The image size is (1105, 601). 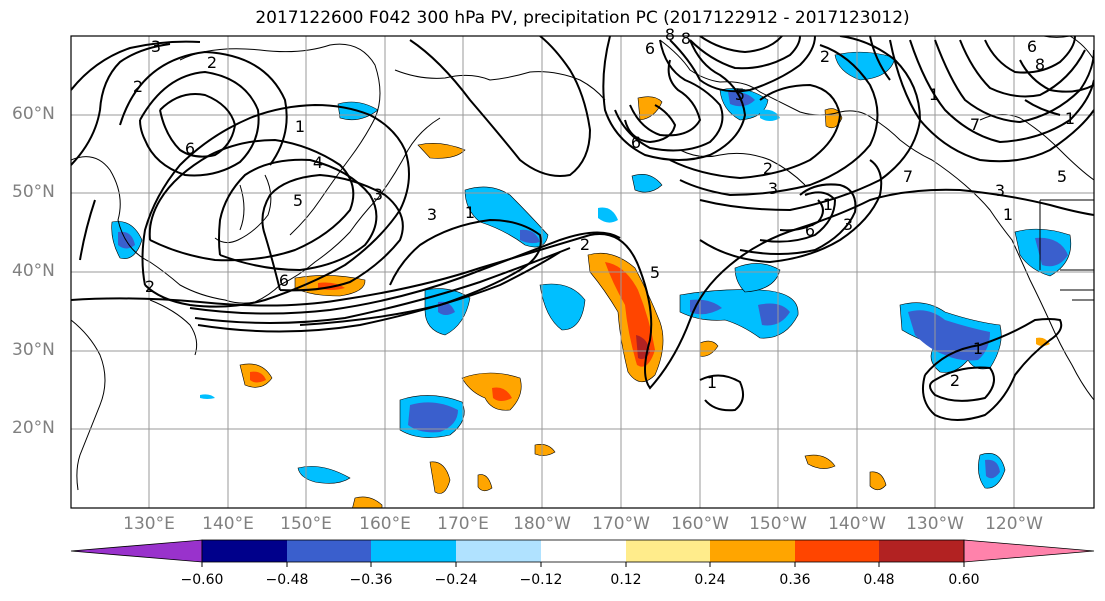 I want to click on colorbar-tick-label: −0.48, so click(x=287, y=580).